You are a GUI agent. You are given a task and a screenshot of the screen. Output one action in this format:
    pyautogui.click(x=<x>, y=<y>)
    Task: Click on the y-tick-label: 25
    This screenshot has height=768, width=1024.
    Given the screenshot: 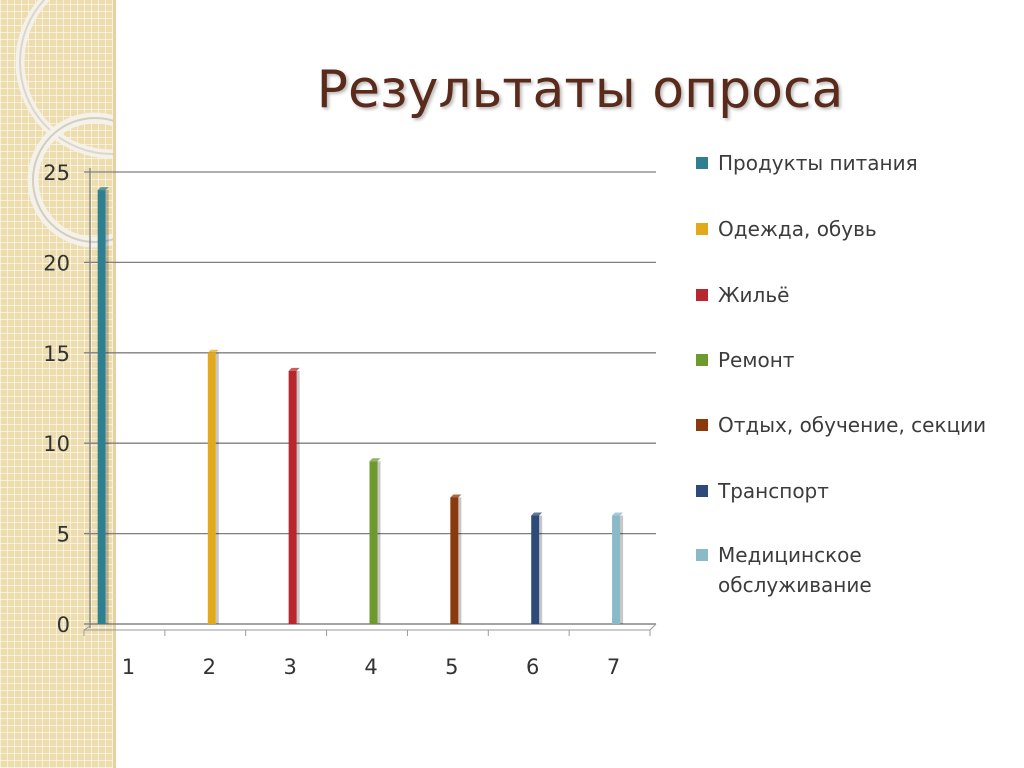 What is the action you would take?
    pyautogui.click(x=56, y=173)
    